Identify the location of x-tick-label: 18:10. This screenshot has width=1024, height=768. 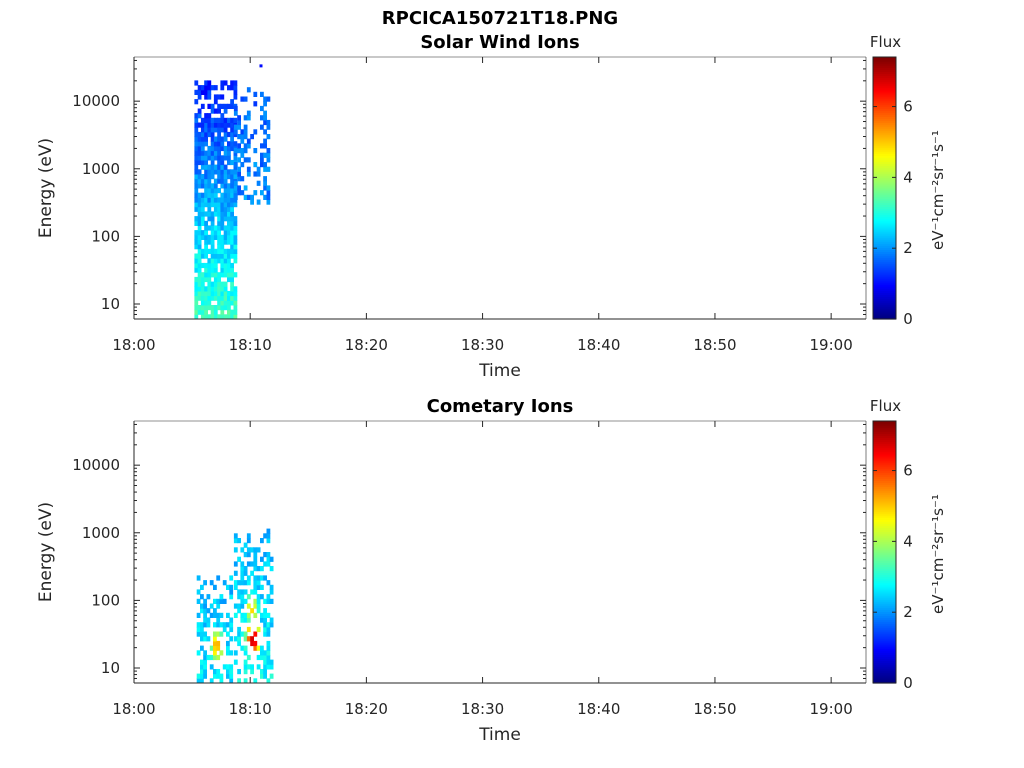
(250, 709).